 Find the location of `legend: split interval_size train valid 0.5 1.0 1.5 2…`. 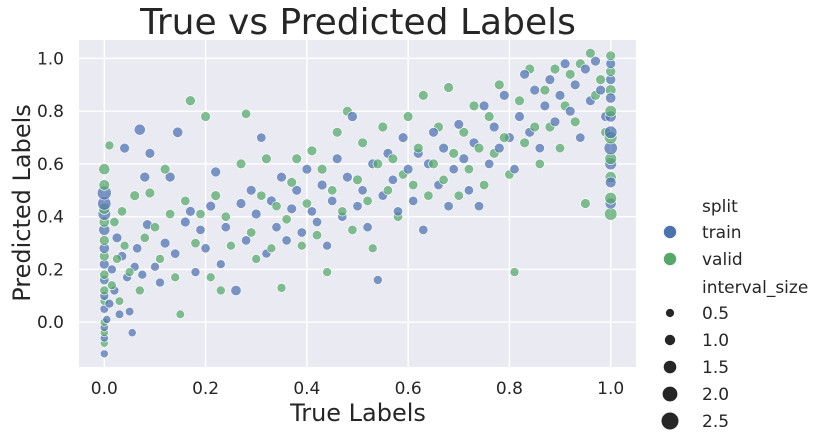

legend: split interval_size train valid 0.5 1.0 1.5 2… is located at coordinates (734, 314).